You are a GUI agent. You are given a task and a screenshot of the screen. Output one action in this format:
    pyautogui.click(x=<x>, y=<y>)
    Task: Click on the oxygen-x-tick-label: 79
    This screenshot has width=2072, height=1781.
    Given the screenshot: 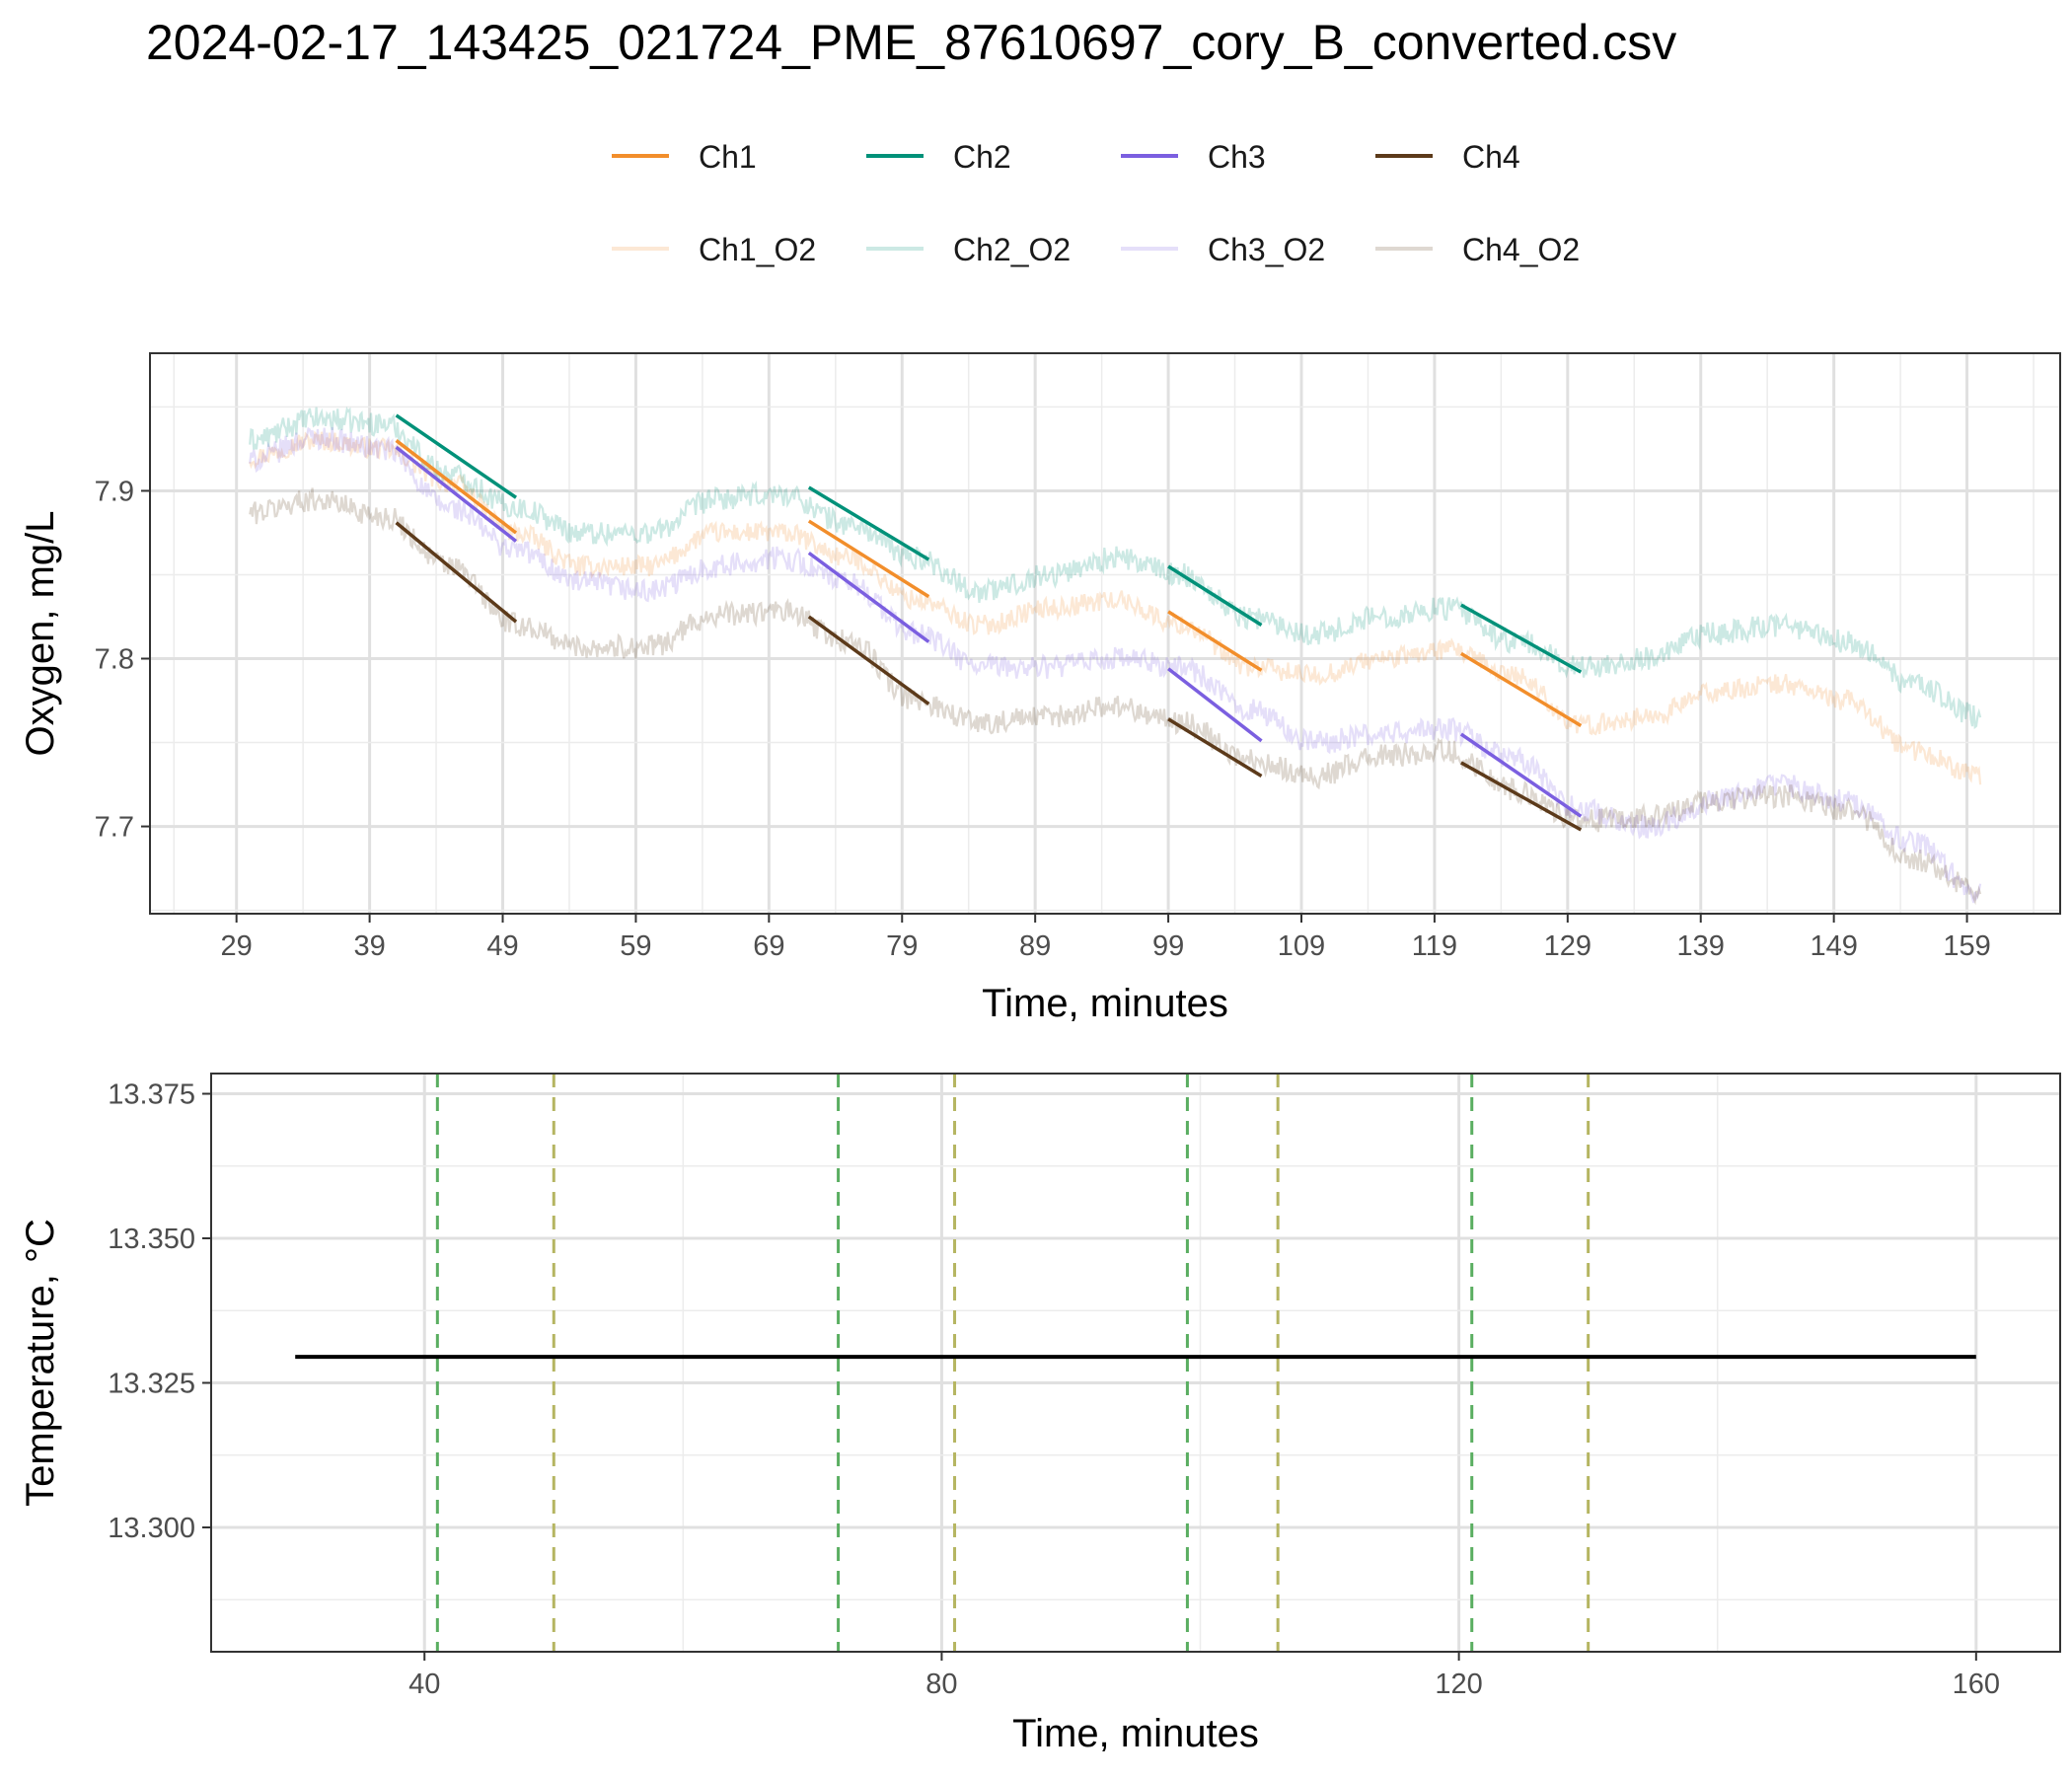 What is the action you would take?
    pyautogui.click(x=902, y=946)
    